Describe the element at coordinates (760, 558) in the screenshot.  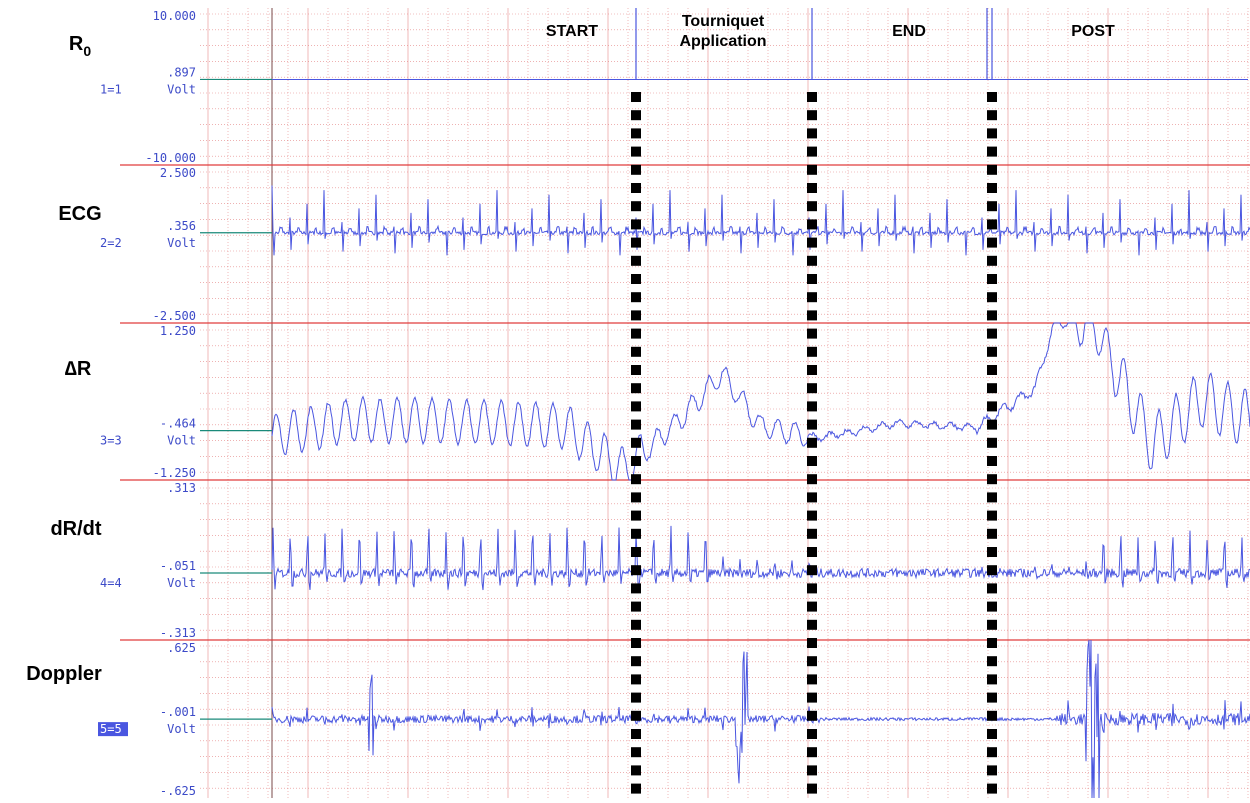
I see `trace-drdt` at that location.